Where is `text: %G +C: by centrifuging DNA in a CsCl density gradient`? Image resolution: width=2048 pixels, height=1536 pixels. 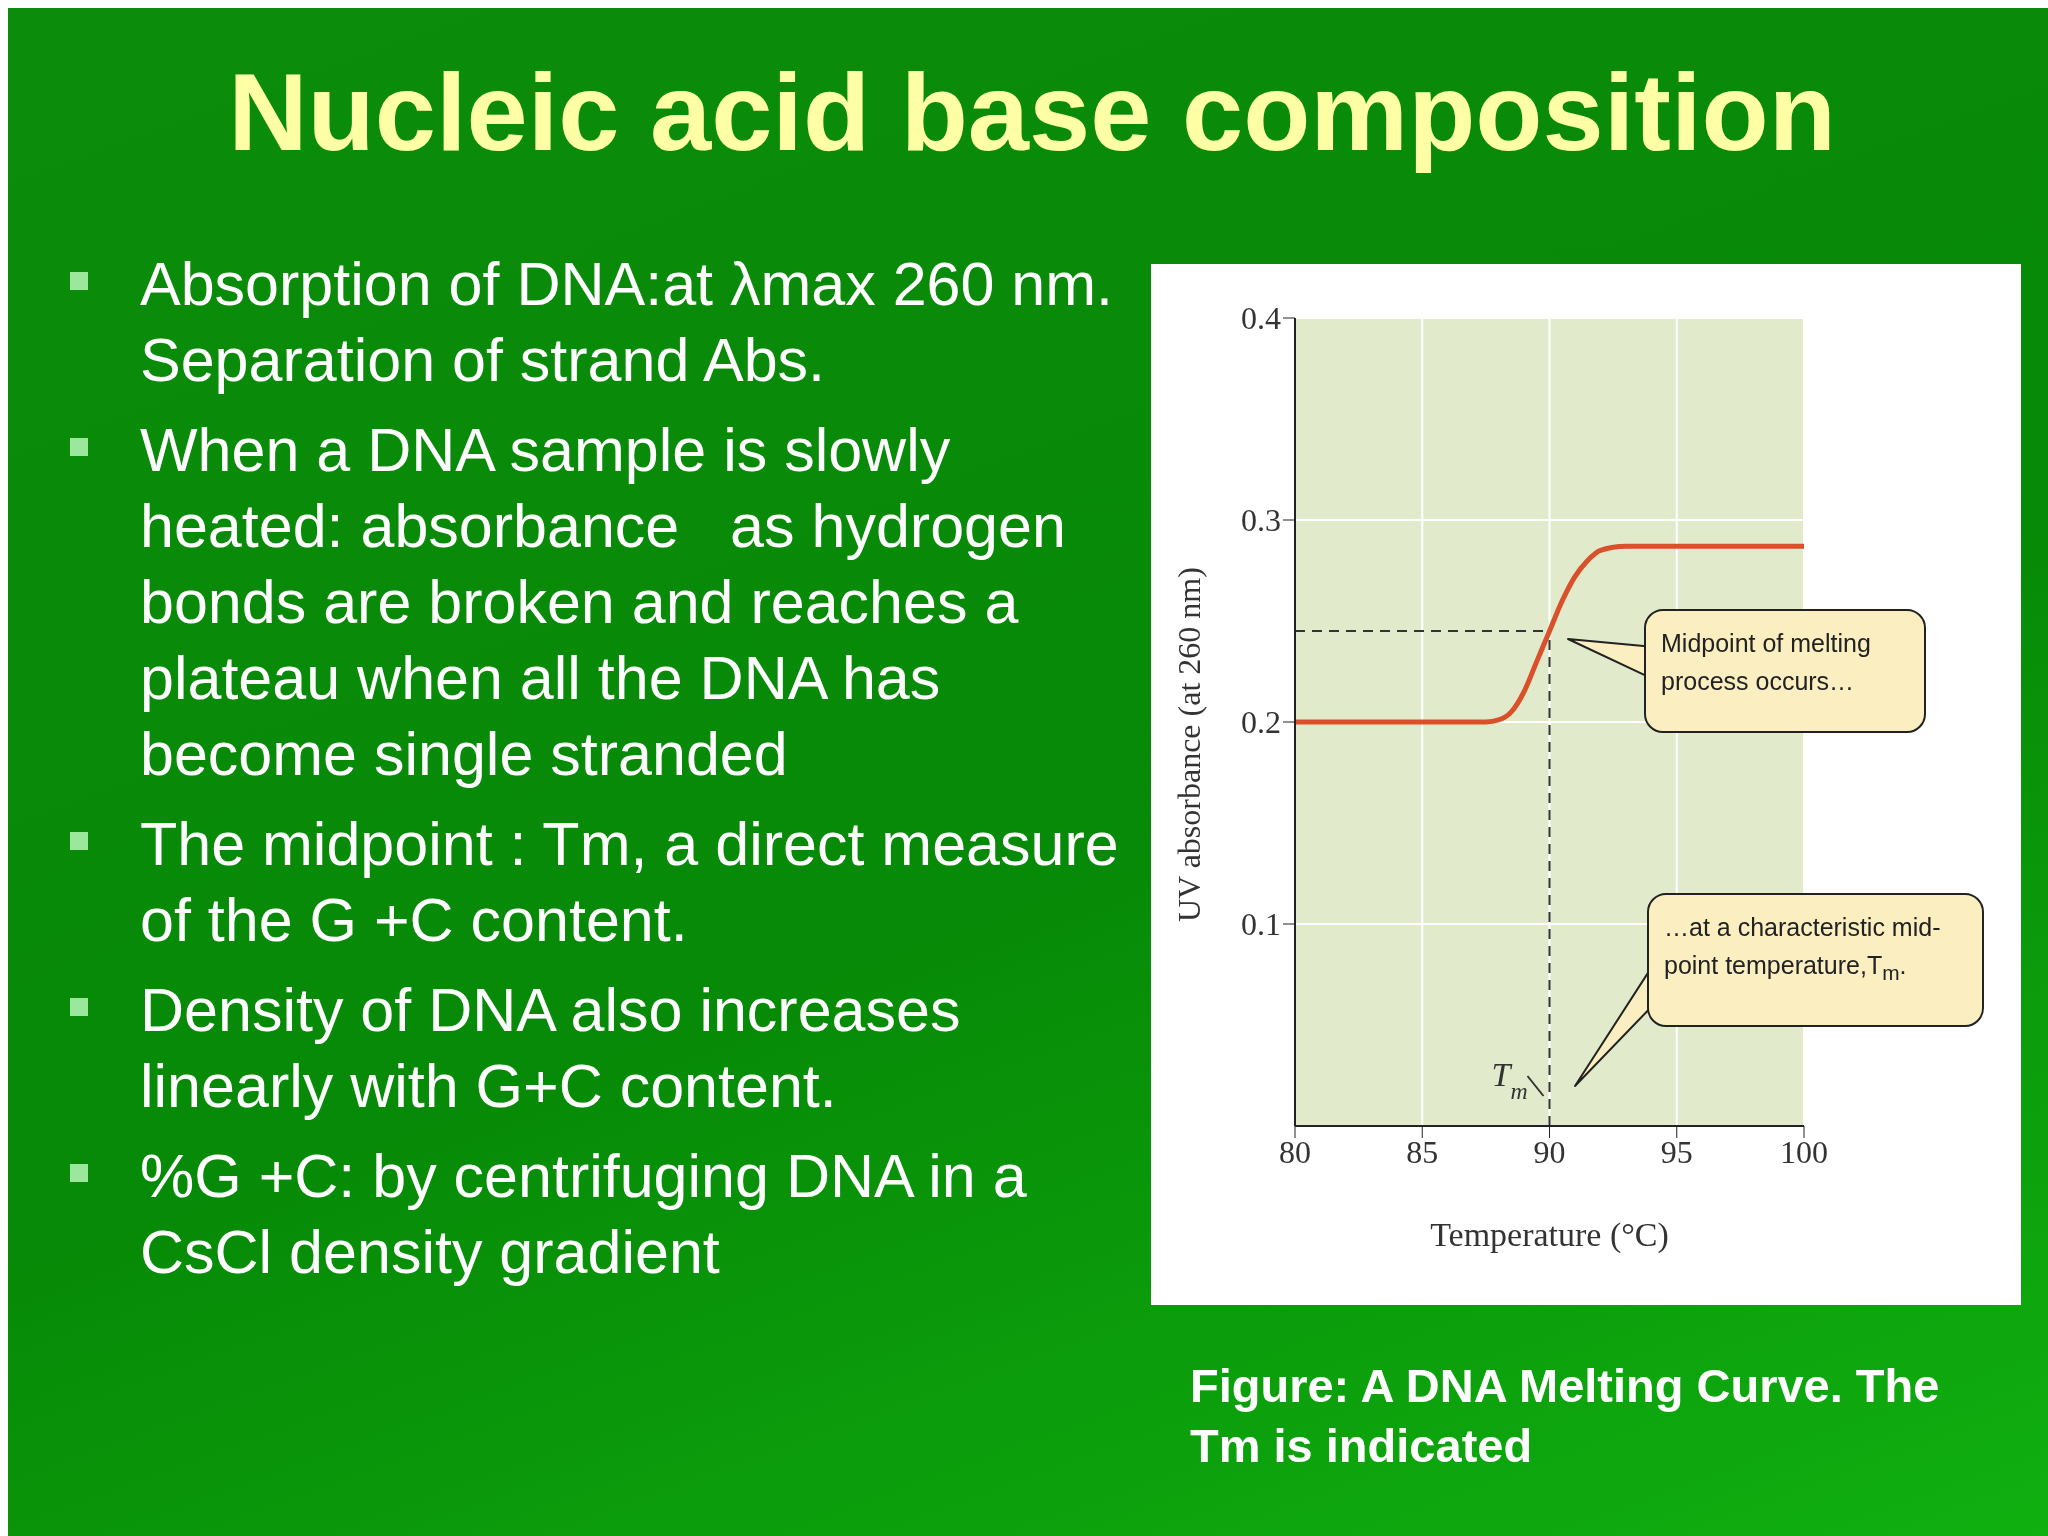
text: %G +C: by centrifuging DNA in a CsCl density gradient is located at coordinates (584, 1214).